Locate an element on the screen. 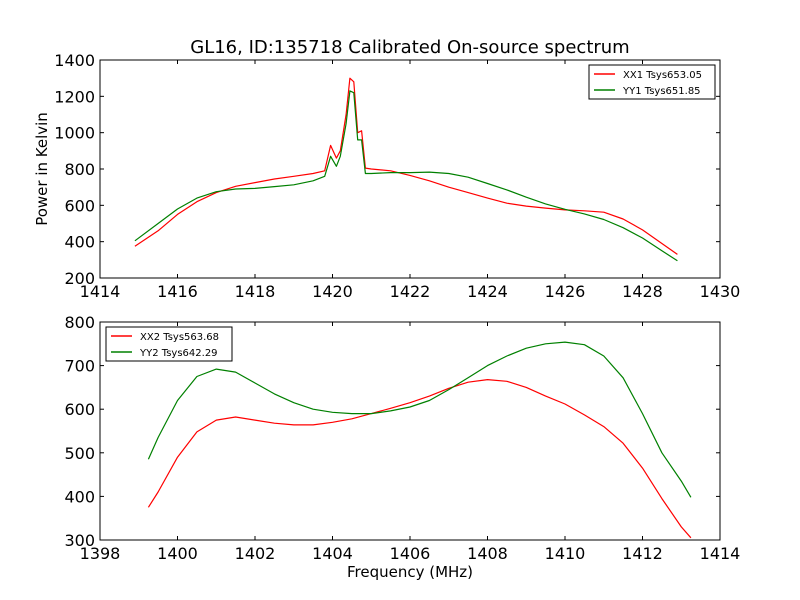 The image size is (800, 600). x-tick-label: 1420 is located at coordinates (332, 291).